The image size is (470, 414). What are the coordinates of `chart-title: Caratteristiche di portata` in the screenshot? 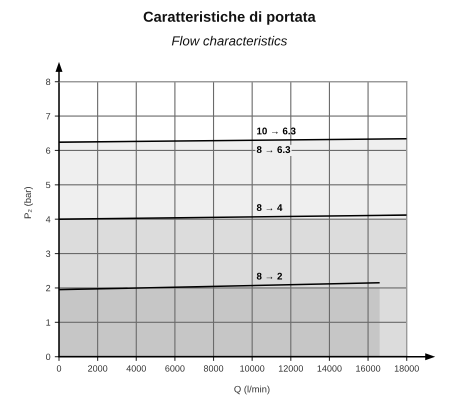 It's located at (230, 18).